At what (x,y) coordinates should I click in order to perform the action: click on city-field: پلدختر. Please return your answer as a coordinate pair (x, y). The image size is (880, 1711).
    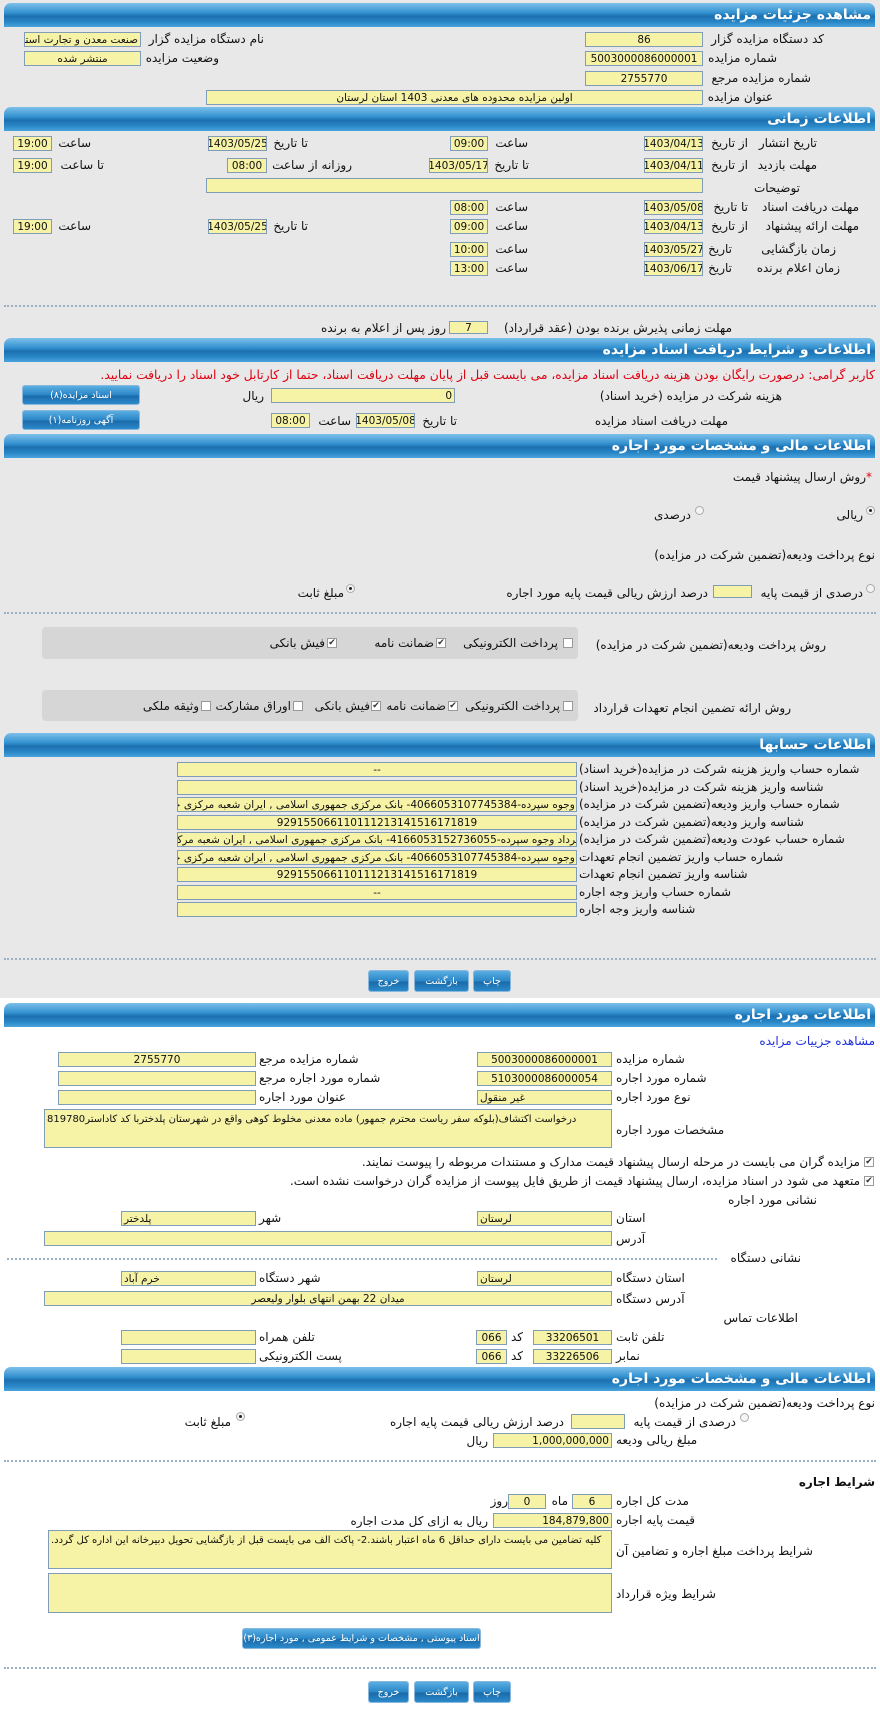
    Looking at the image, I should click on (188, 1218).